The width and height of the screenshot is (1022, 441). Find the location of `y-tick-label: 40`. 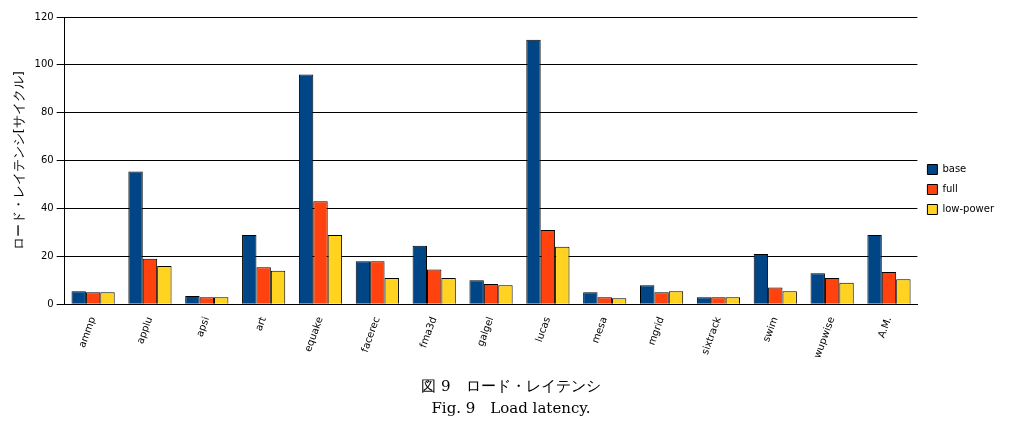

y-tick-label: 40 is located at coordinates (47, 208).